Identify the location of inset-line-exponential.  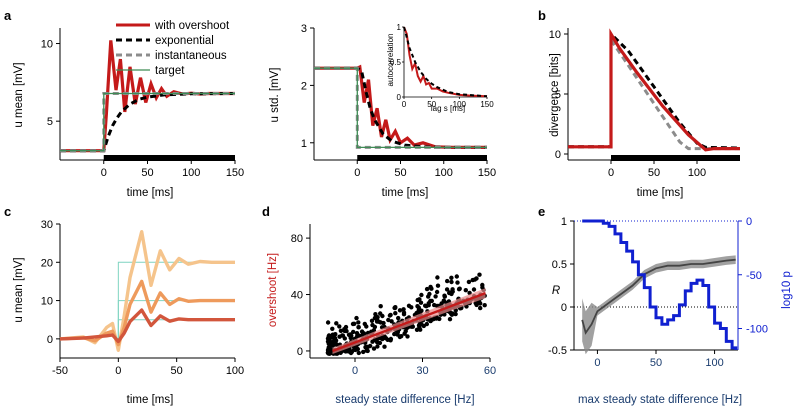
(445, 62).